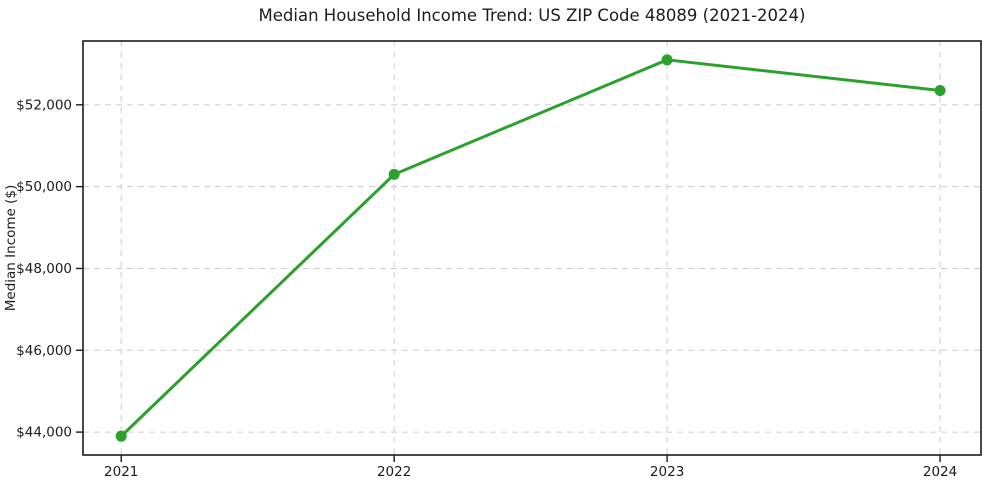  What do you see at coordinates (667, 472) in the screenshot?
I see `x-tick-label: 2023` at bounding box center [667, 472].